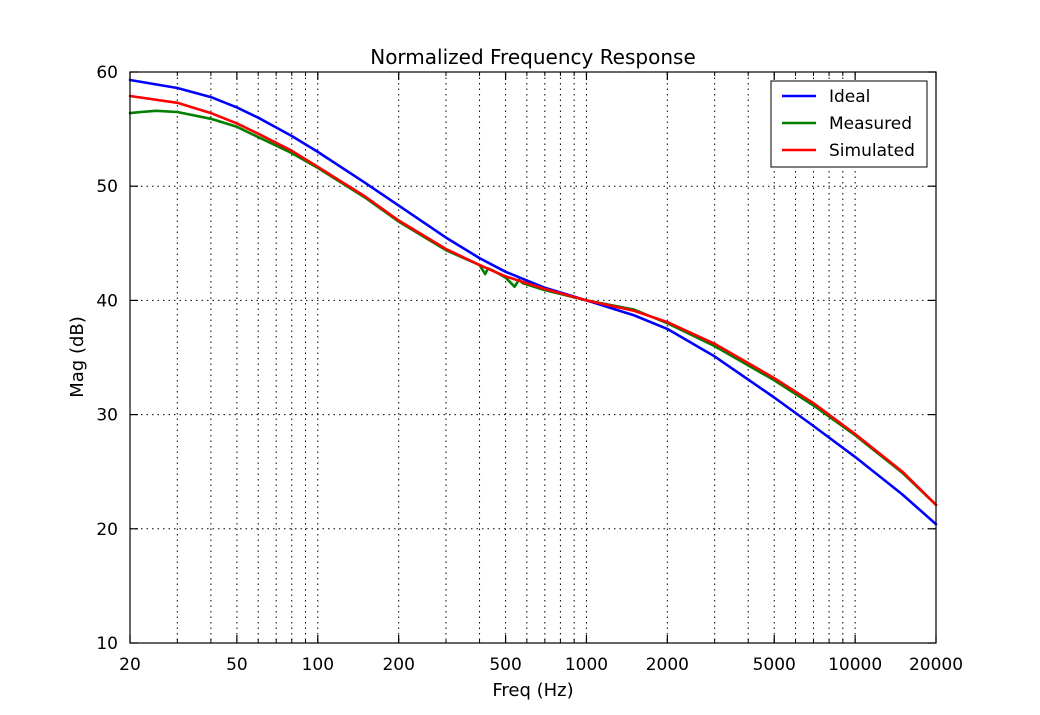 The image size is (1040, 715). Describe the element at coordinates (872, 151) in the screenshot. I see `legend-label: Simulated` at that location.